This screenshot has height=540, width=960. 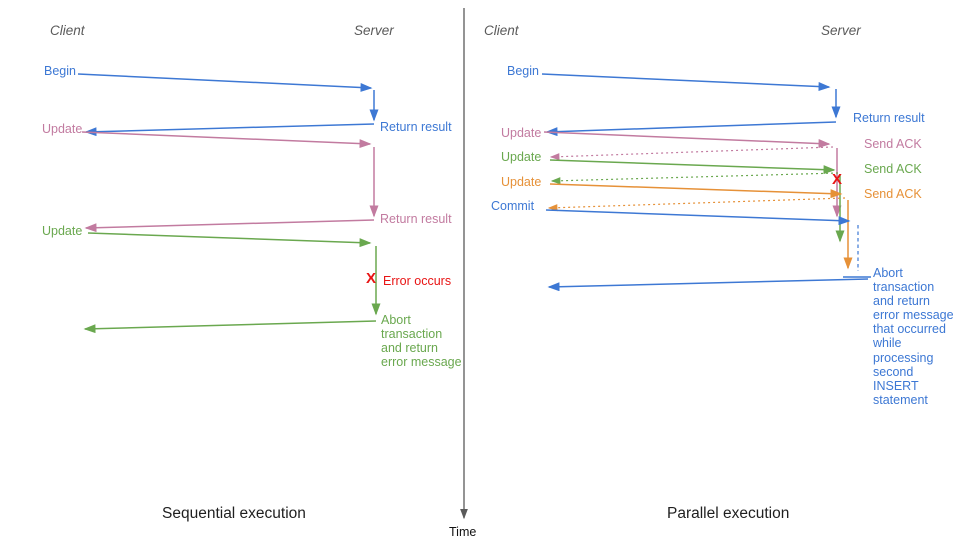 What do you see at coordinates (893, 169) in the screenshot?
I see `right-send-ack2-label: Send ACK` at bounding box center [893, 169].